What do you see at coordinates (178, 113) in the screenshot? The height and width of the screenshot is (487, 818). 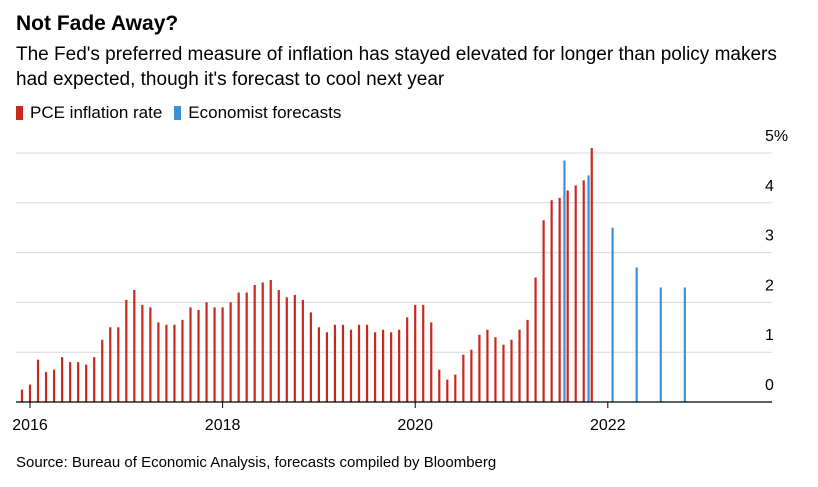 I see `legend-swatch-forecasts` at bounding box center [178, 113].